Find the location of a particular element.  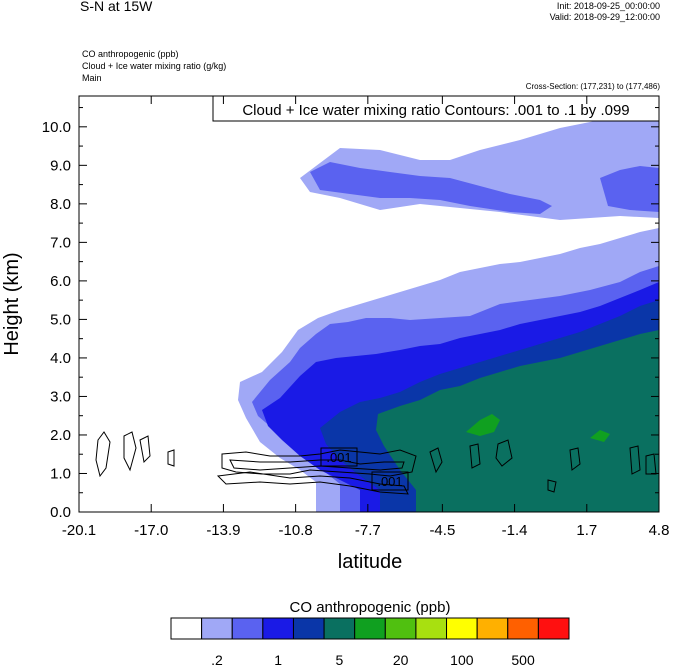

colorbar-tick-label: 1 is located at coordinates (278, 660).